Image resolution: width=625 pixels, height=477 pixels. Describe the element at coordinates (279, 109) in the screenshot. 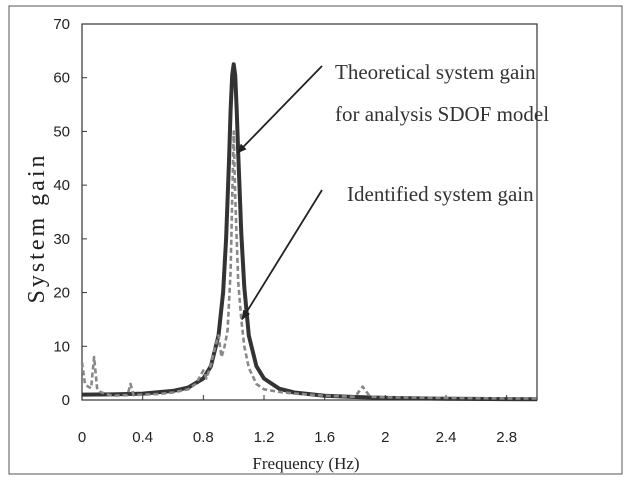

I see `annotation-theoretical-arrow` at that location.